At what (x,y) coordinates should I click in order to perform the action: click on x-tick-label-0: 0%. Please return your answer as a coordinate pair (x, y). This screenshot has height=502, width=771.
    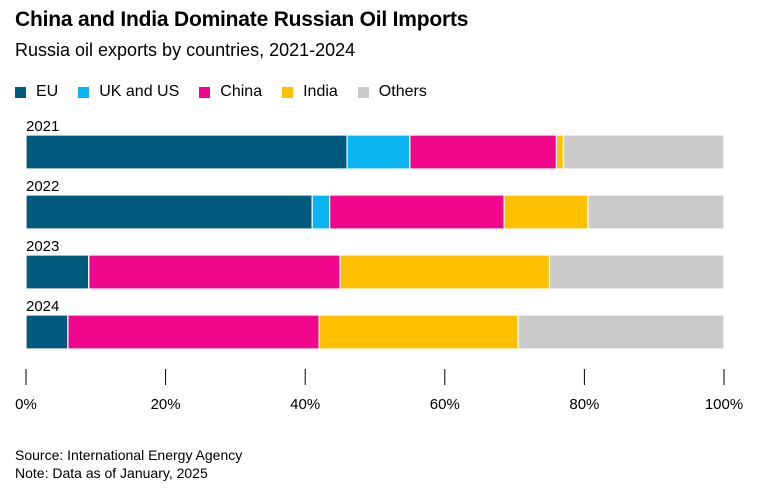
    Looking at the image, I should click on (26, 404).